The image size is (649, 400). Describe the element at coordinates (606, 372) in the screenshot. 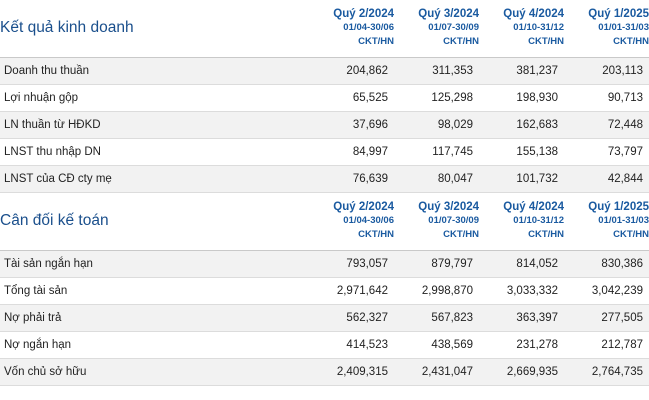

I see `cell-value: 2,764,735` at that location.